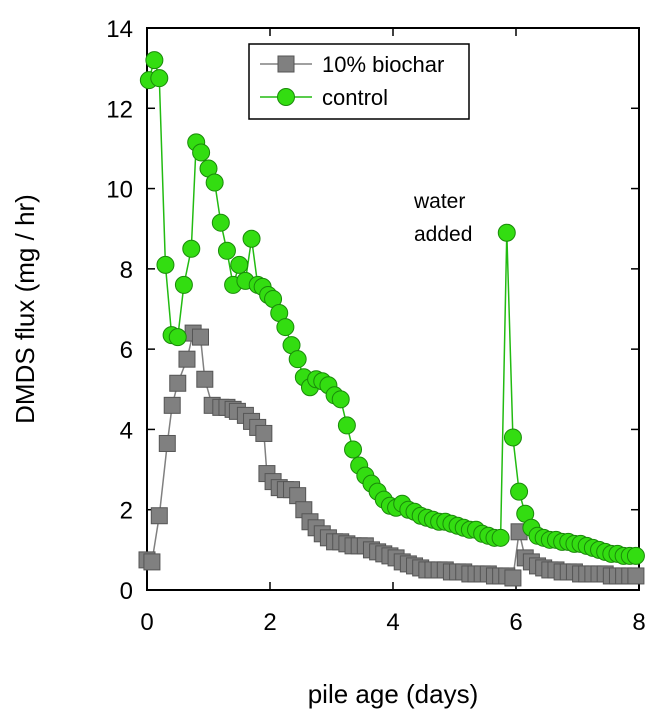 The width and height of the screenshot is (649, 713). Describe the element at coordinates (355, 97) in the screenshot. I see `legend-label-control: control` at that location.